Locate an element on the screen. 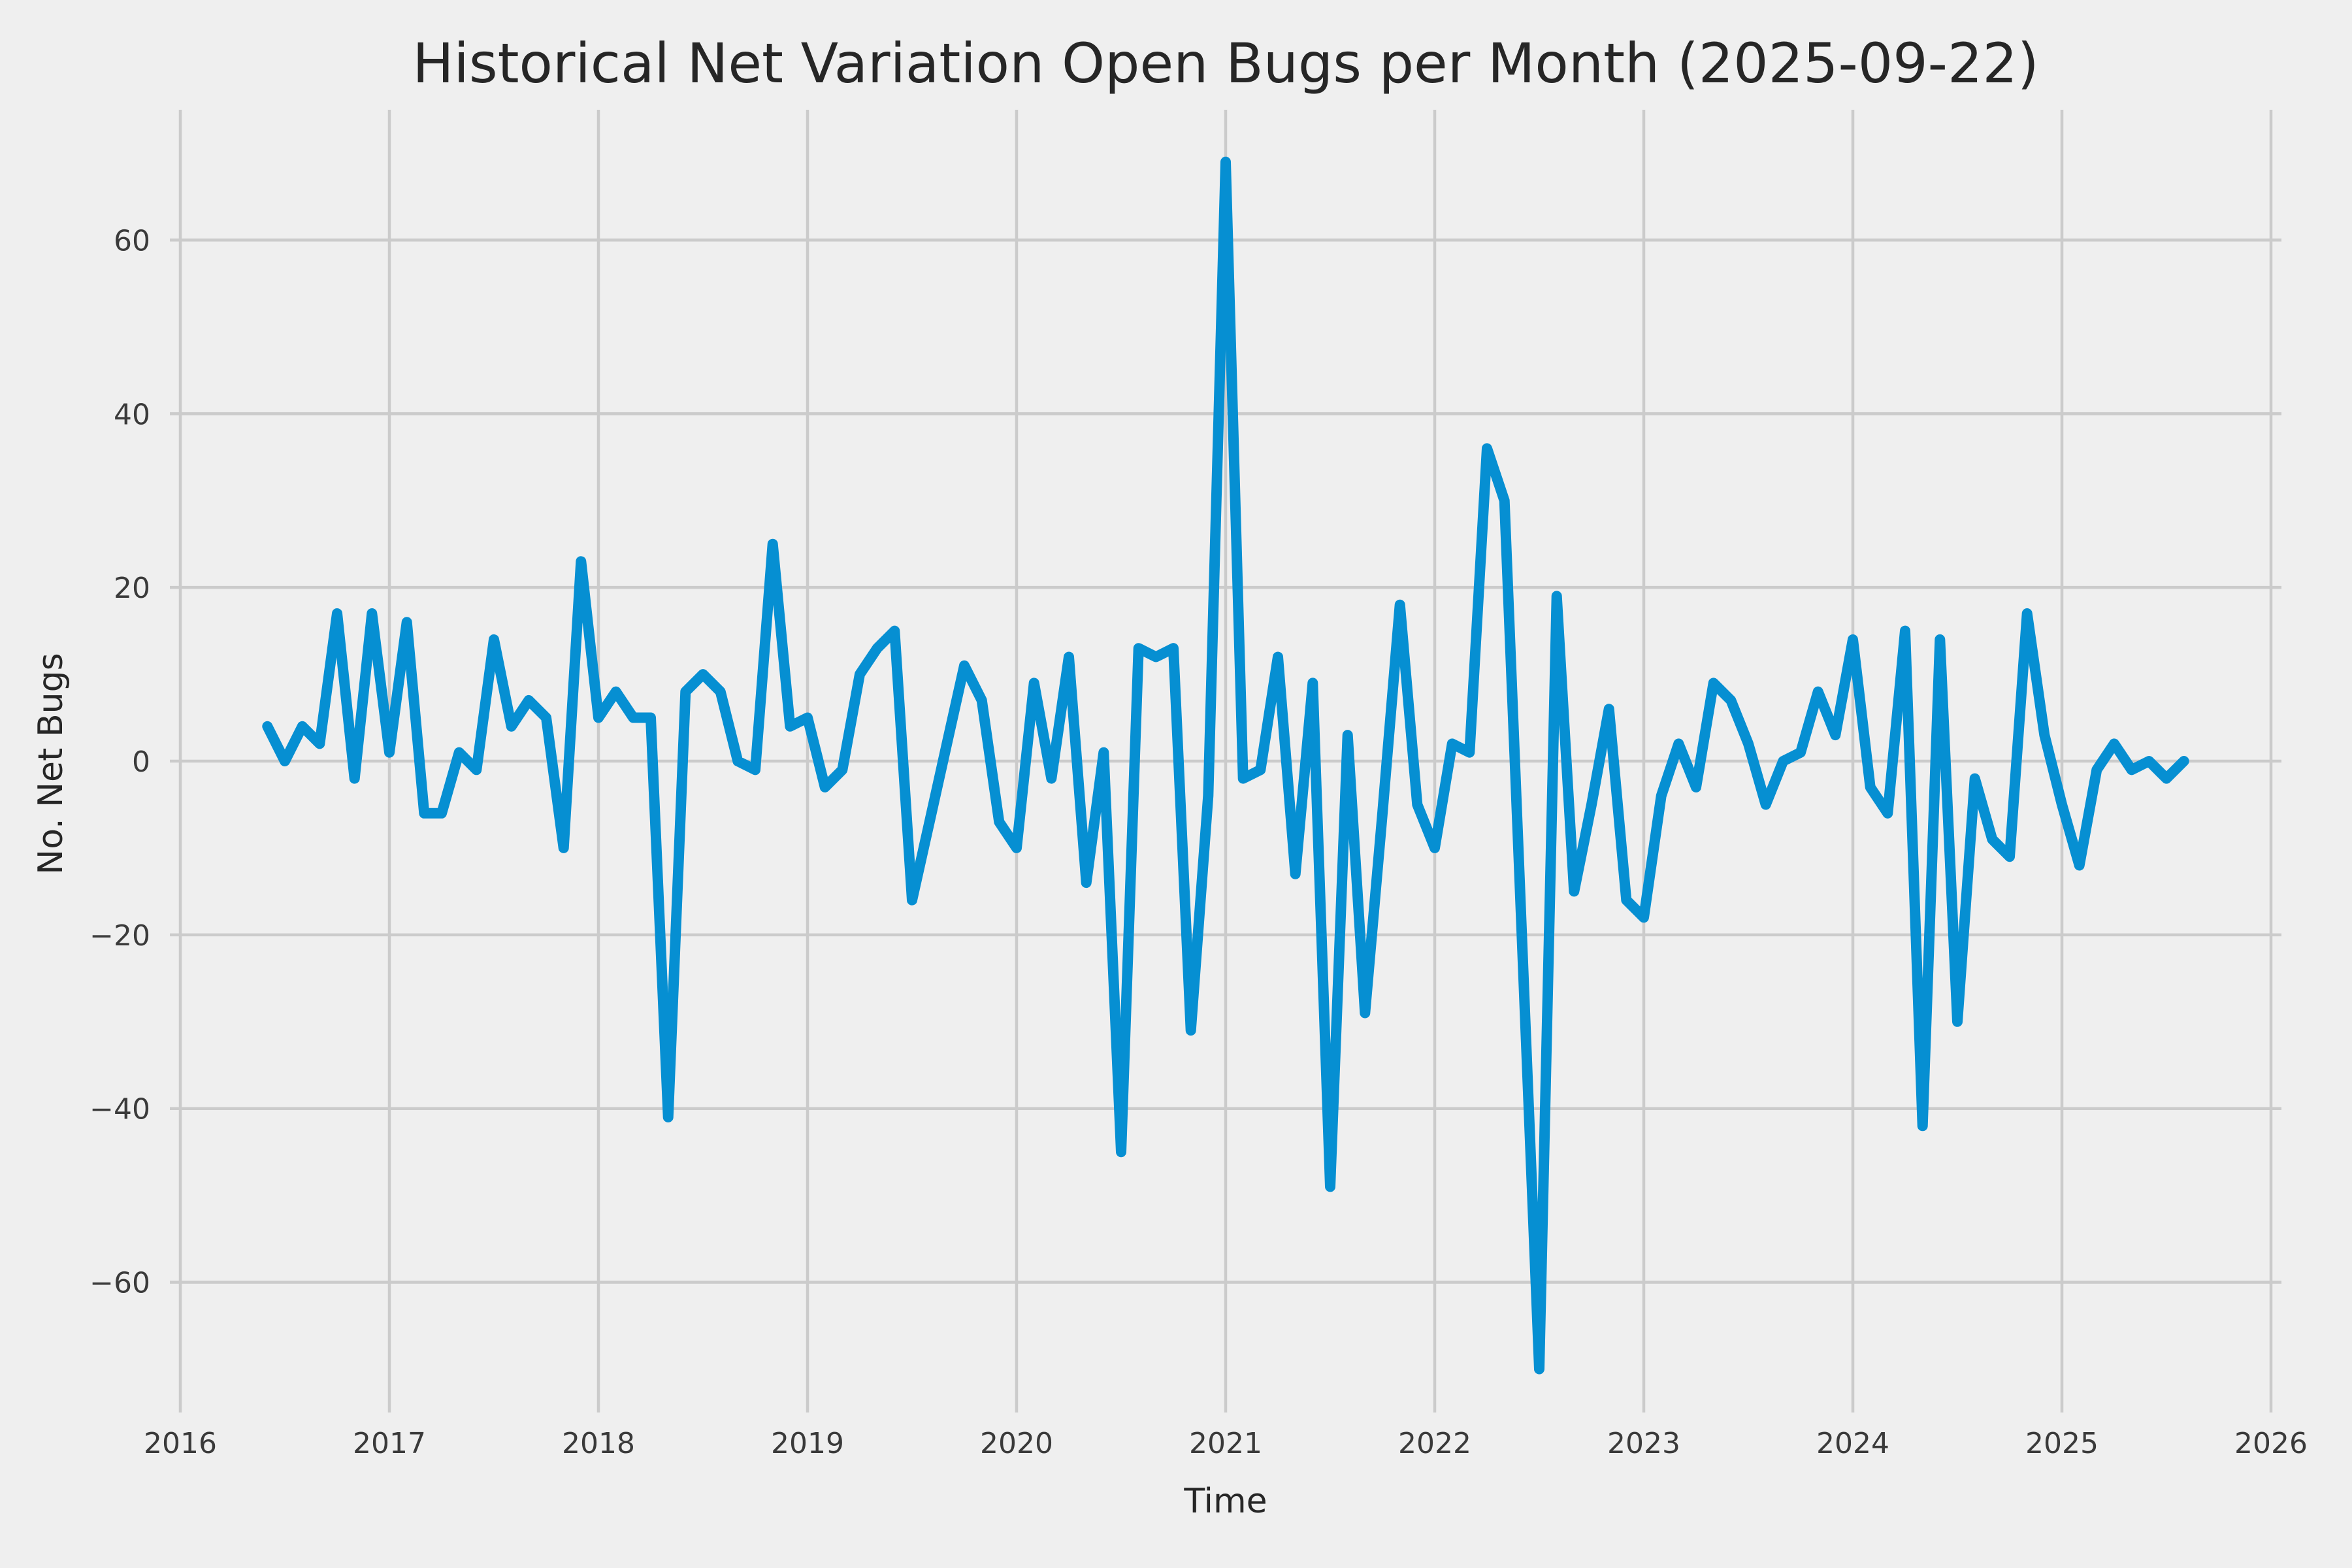 The image size is (2352, 1568). x-axis-label: Time is located at coordinates (1225, 1501).